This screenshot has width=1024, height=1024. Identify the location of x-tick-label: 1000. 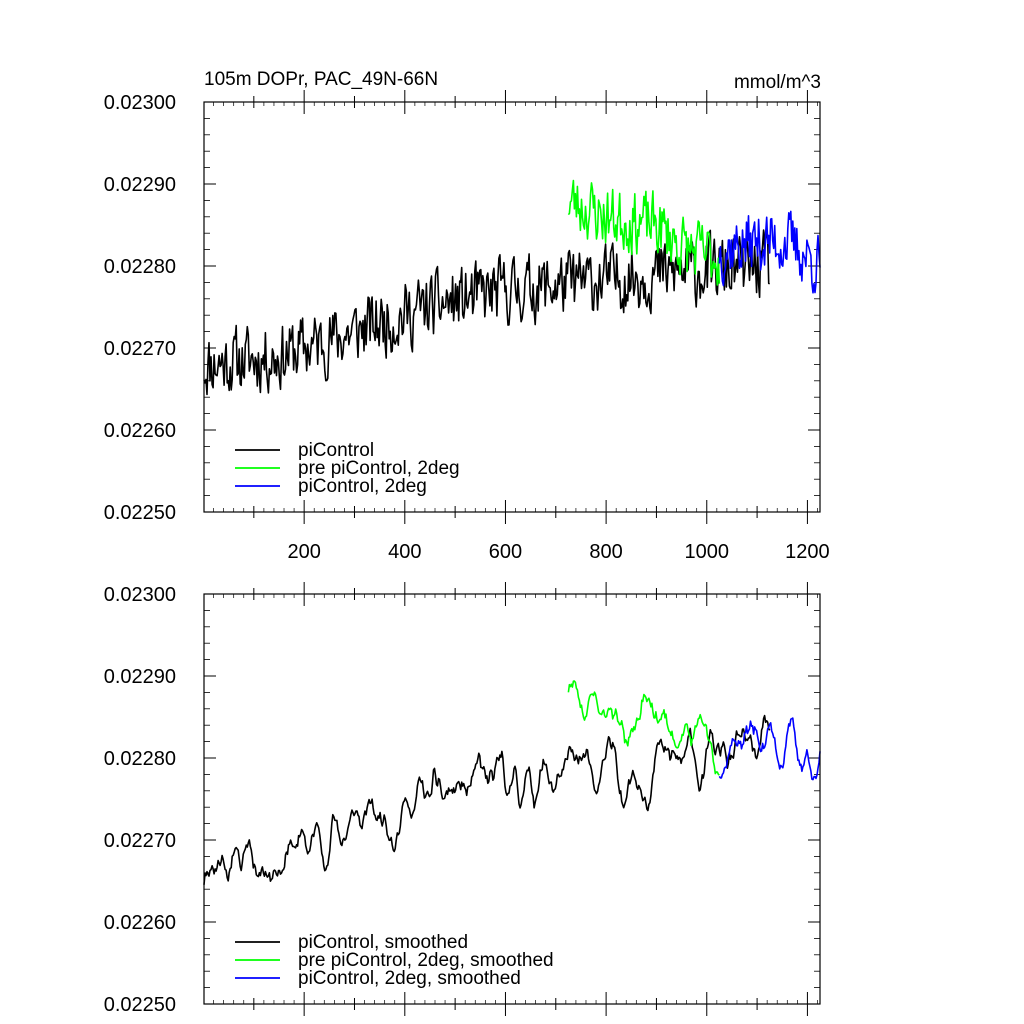
(707, 552).